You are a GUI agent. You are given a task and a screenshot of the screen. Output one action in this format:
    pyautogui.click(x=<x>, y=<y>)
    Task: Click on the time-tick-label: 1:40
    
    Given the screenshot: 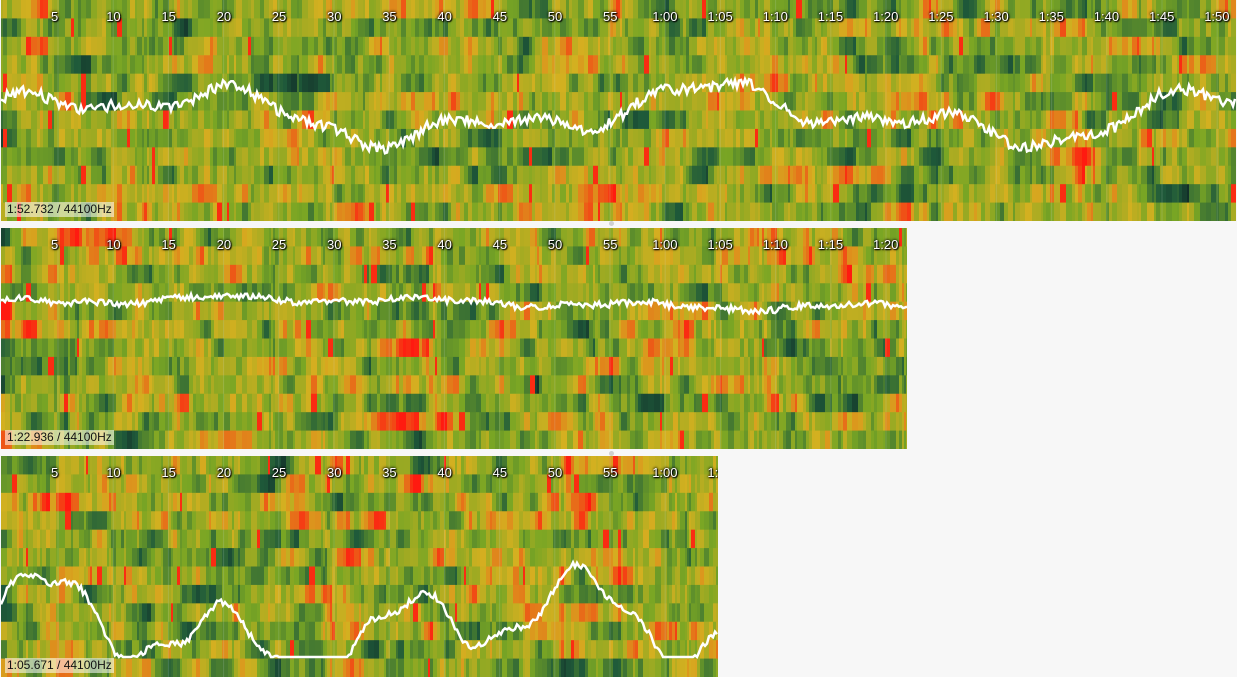 What is the action you would take?
    pyautogui.click(x=1106, y=16)
    